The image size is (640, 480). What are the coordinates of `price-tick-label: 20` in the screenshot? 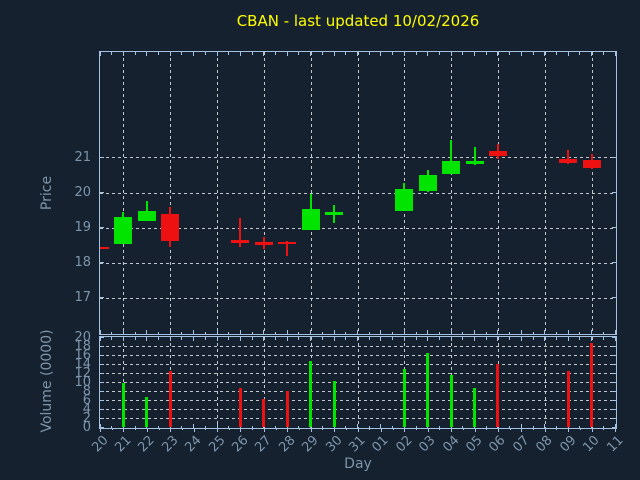 It's located at (82, 192).